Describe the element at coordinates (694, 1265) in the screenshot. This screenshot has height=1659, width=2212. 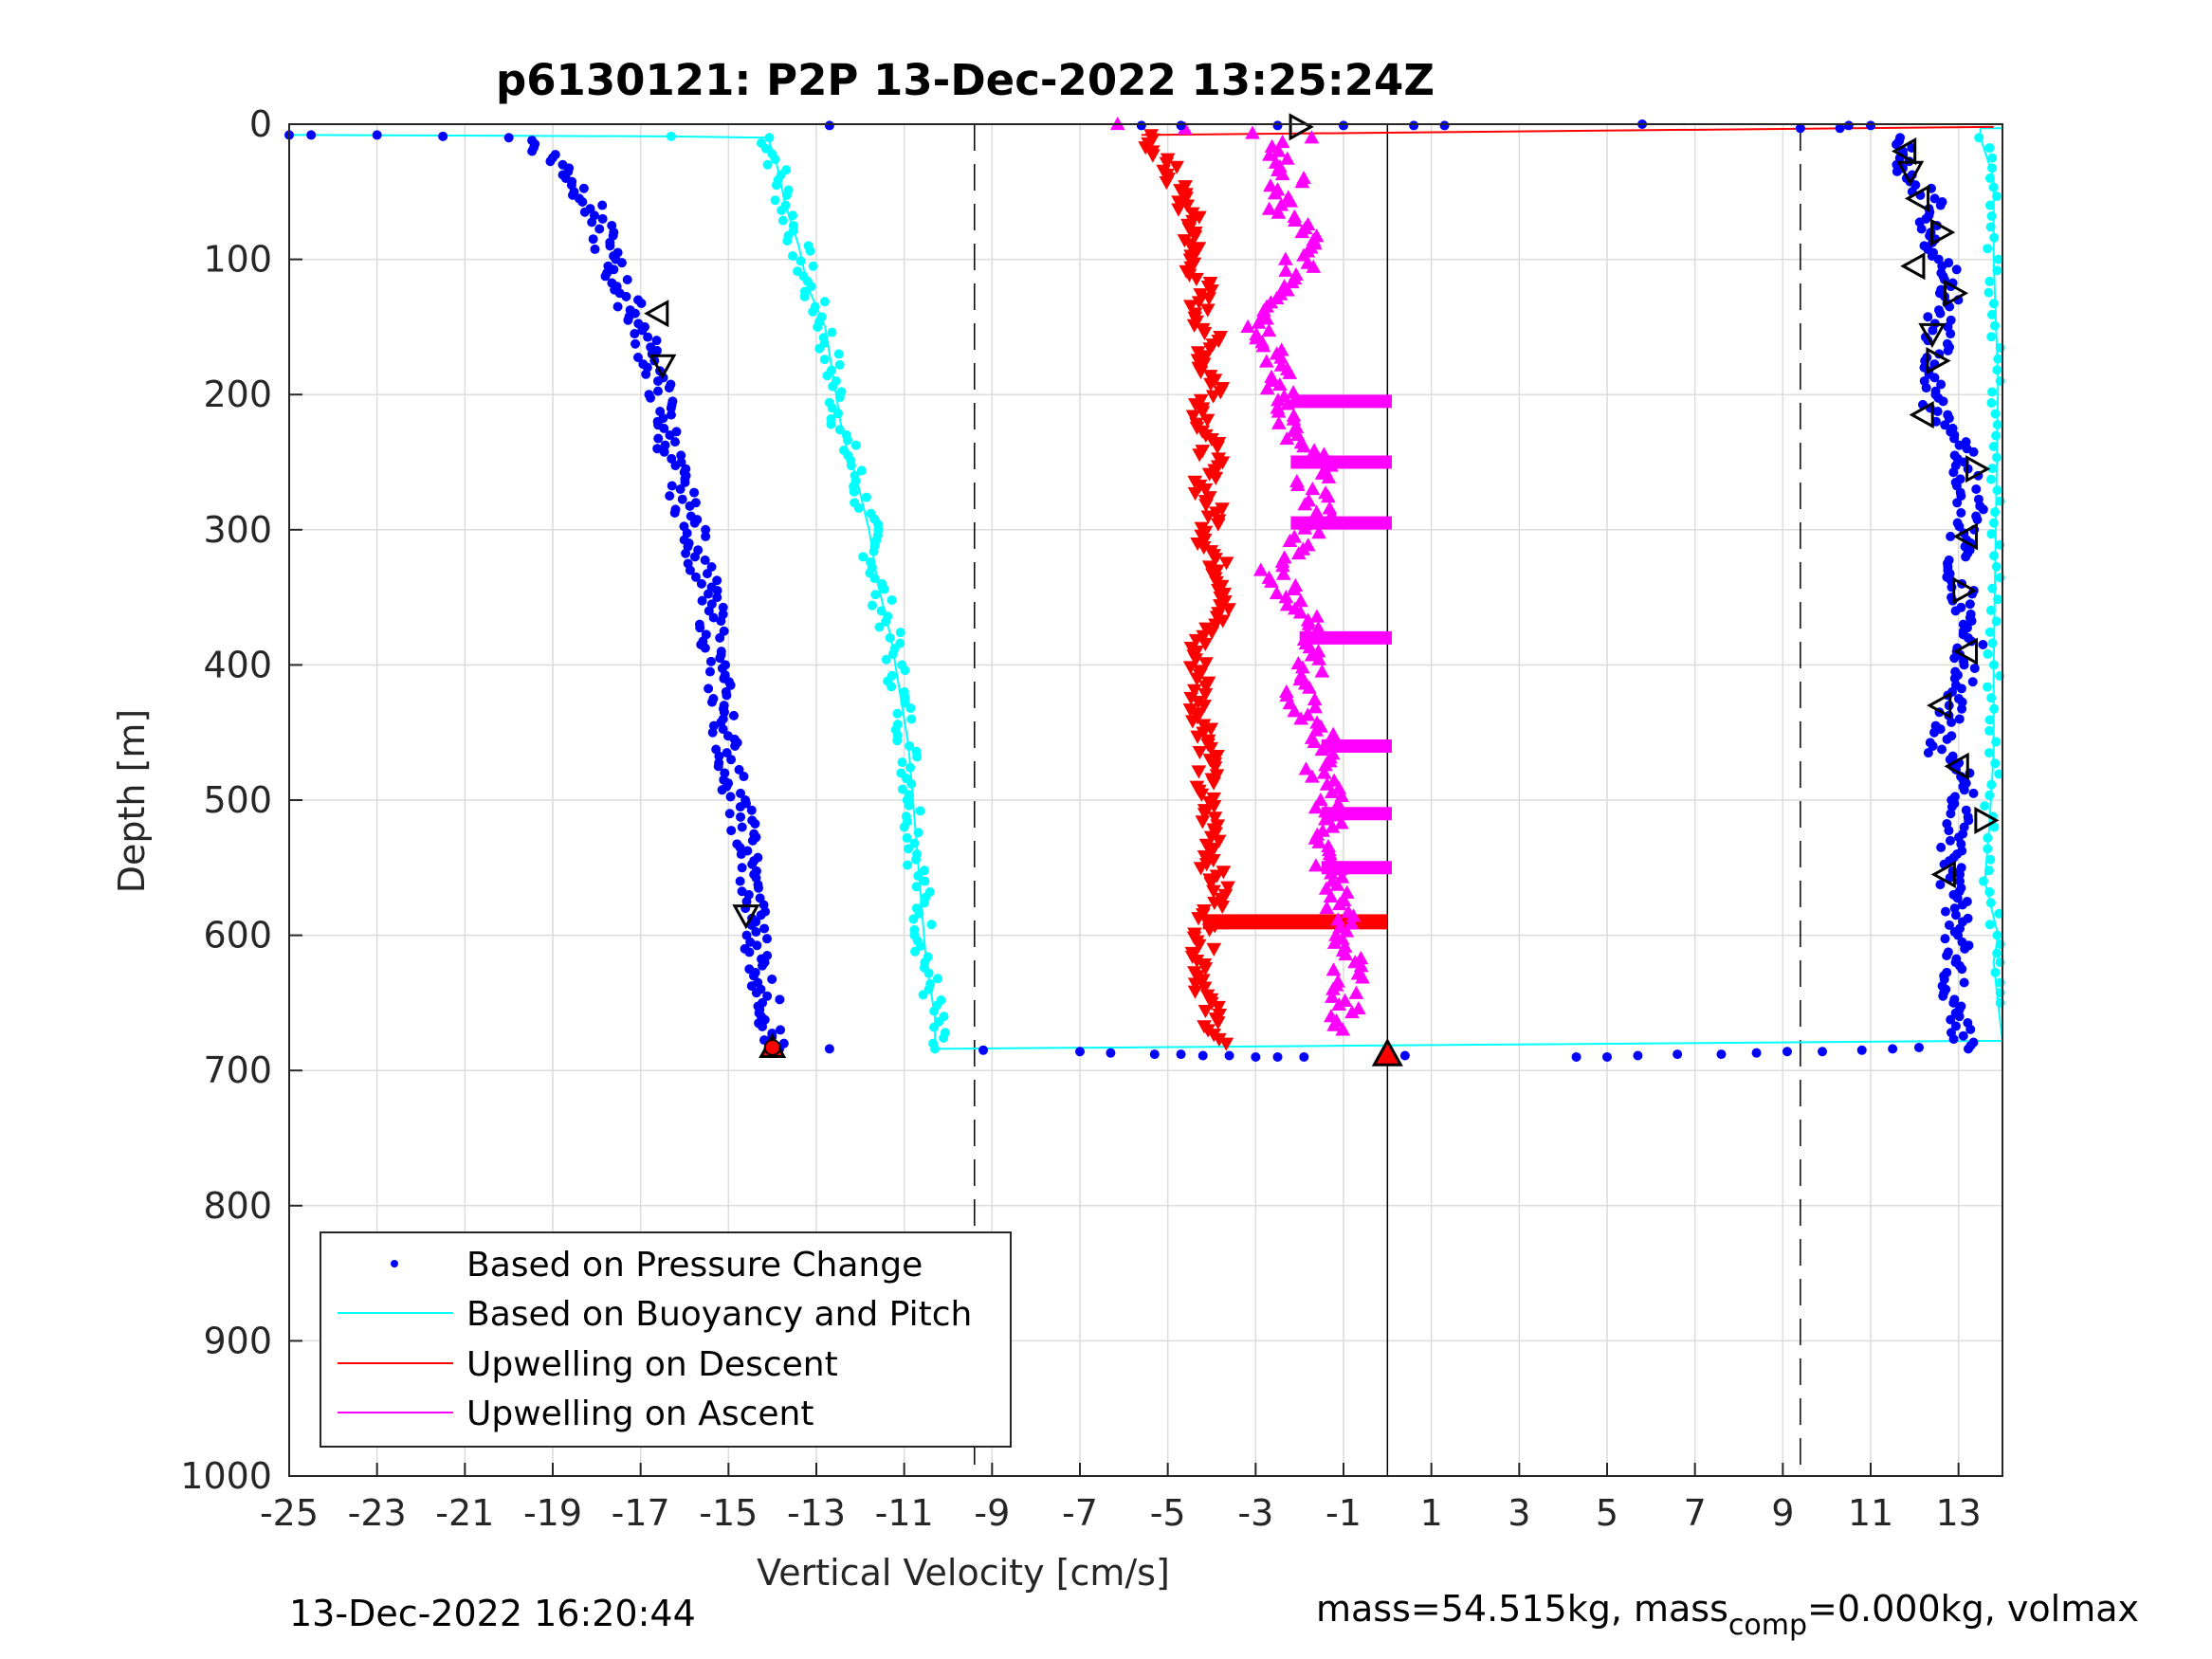
I see `legend-label-pressure: Based on Pressure Change` at that location.